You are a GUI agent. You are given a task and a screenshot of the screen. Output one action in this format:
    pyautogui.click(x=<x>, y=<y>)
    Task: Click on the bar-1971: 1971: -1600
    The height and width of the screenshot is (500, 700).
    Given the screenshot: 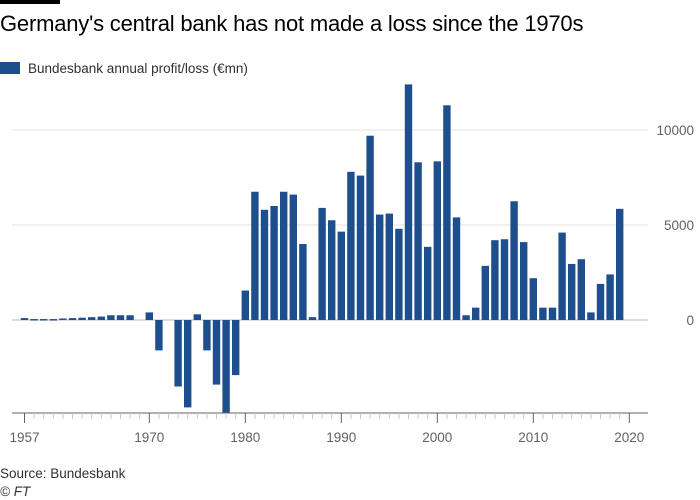 What is the action you would take?
    pyautogui.click(x=159, y=335)
    